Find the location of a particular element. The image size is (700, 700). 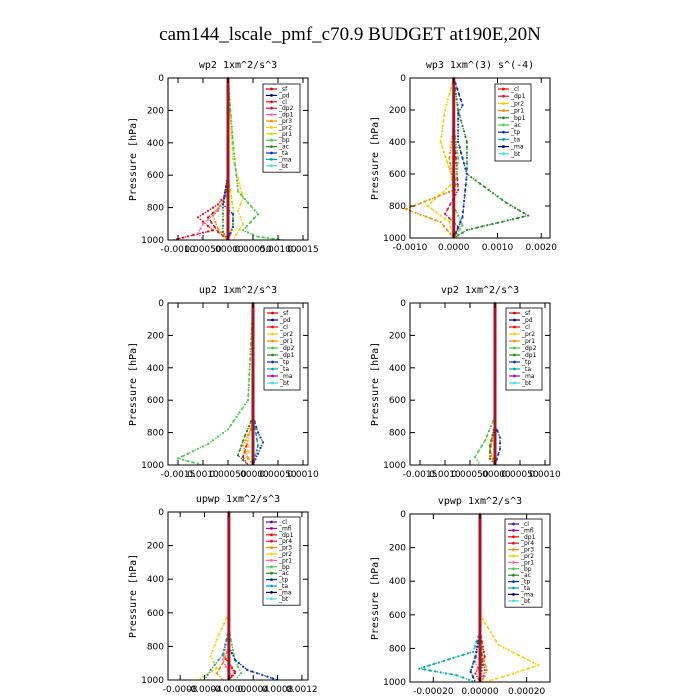

x-tick-label: 0.00020 is located at coordinates (526, 692).